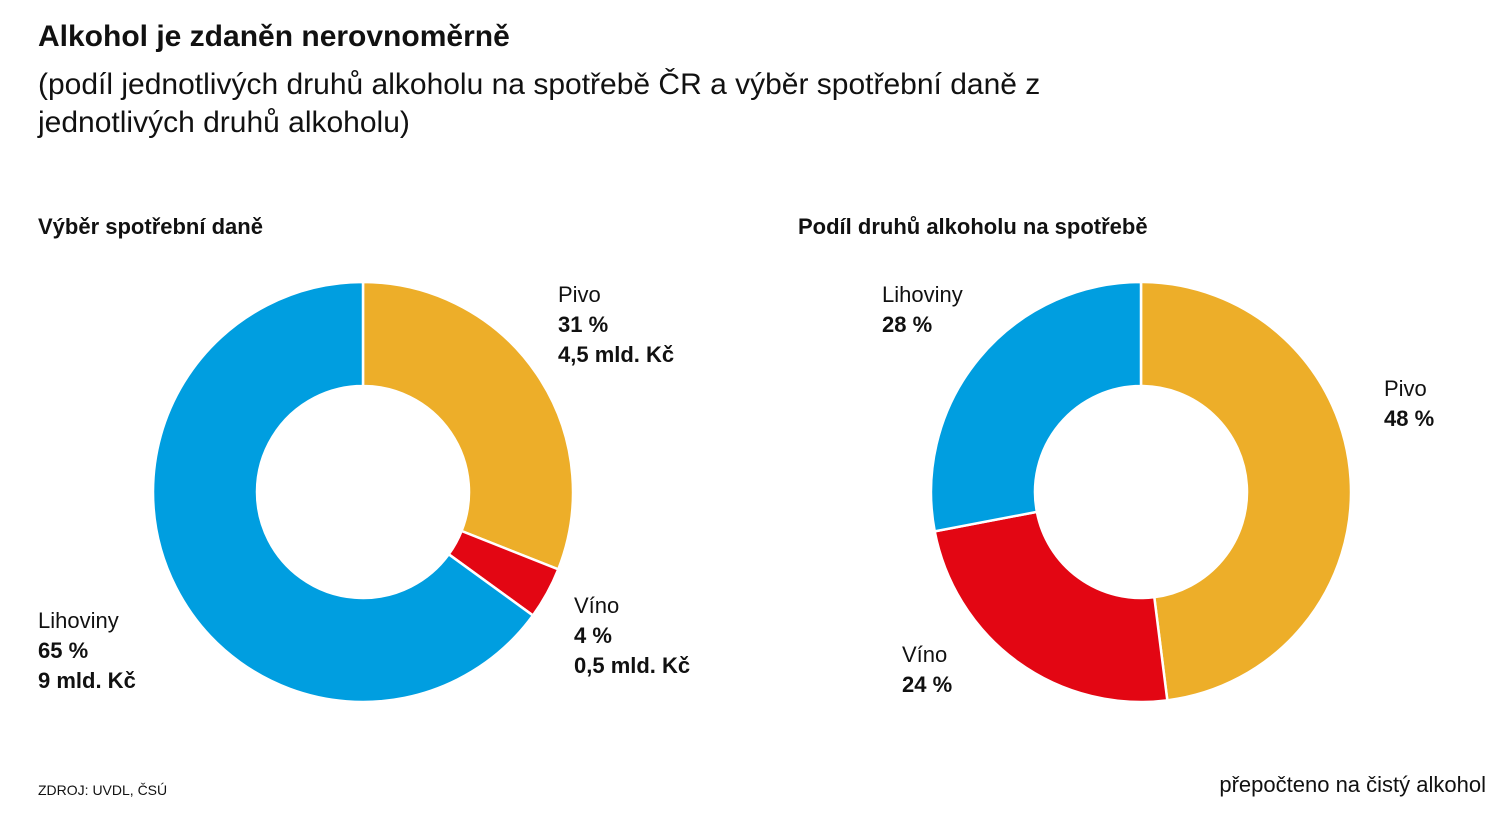 This screenshot has height=818, width=1508. I want to click on chart2-label-lihoviny: Lihoviny 28 %, so click(922, 310).